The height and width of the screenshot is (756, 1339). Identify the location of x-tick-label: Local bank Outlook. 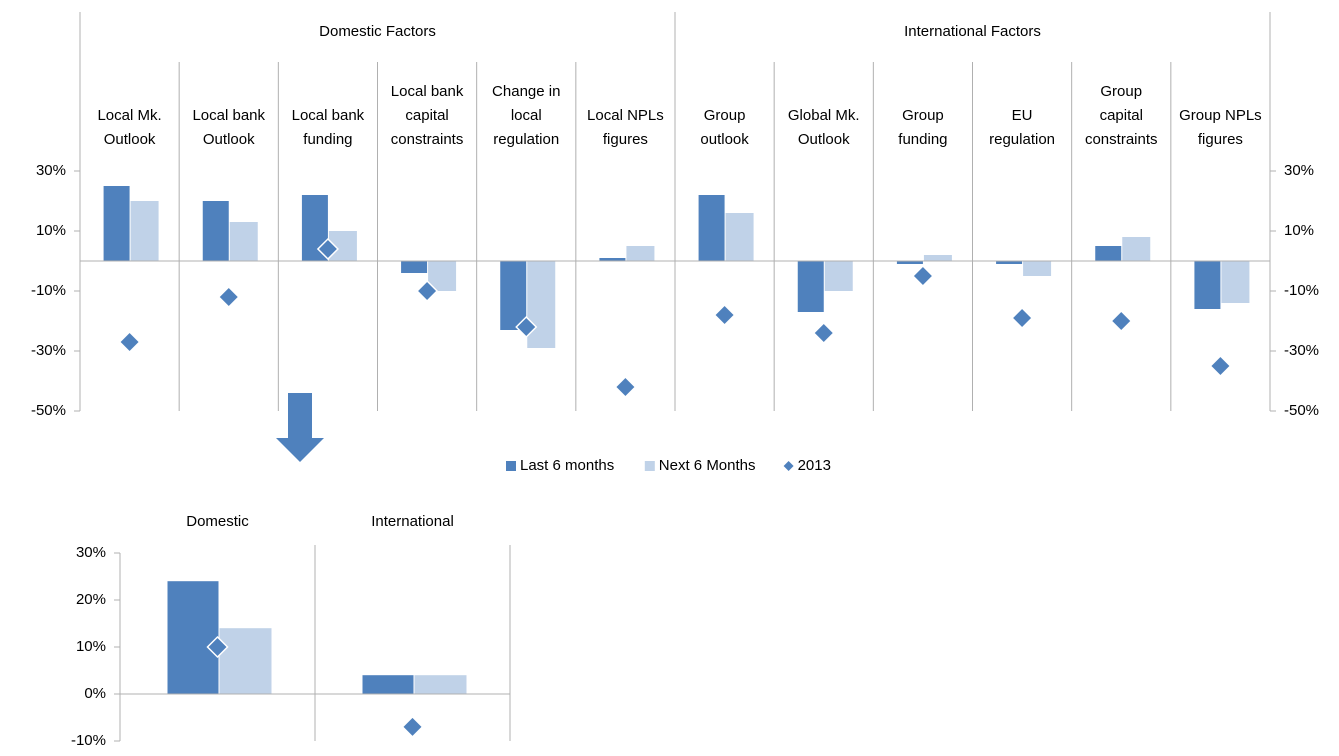
(228, 127).